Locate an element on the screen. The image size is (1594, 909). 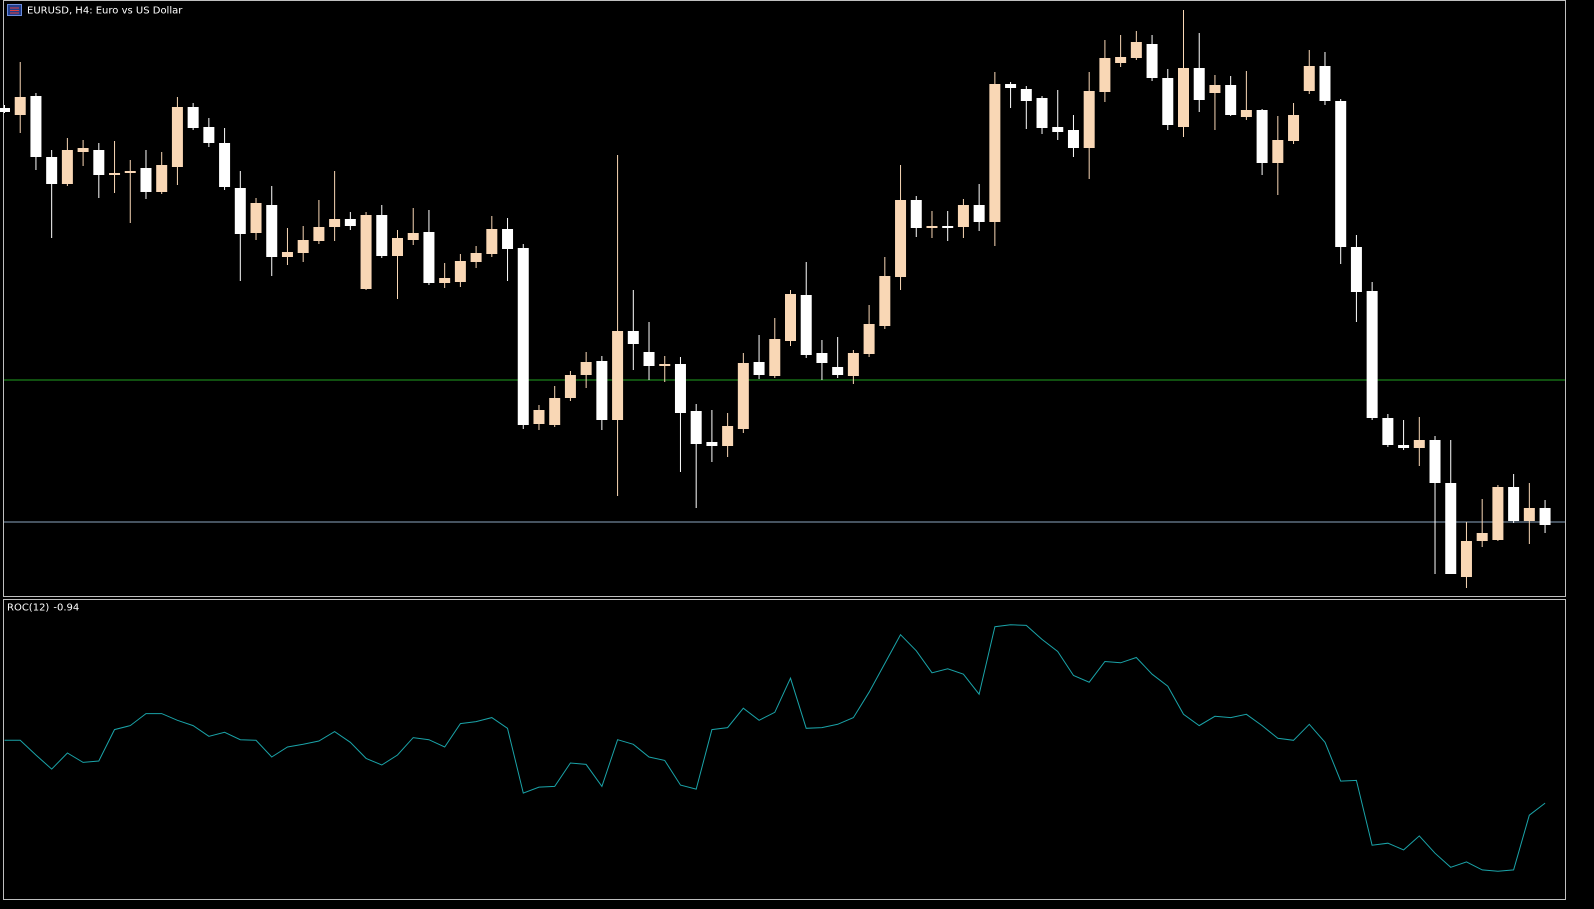
symbol-icon is located at coordinates (14, 10).